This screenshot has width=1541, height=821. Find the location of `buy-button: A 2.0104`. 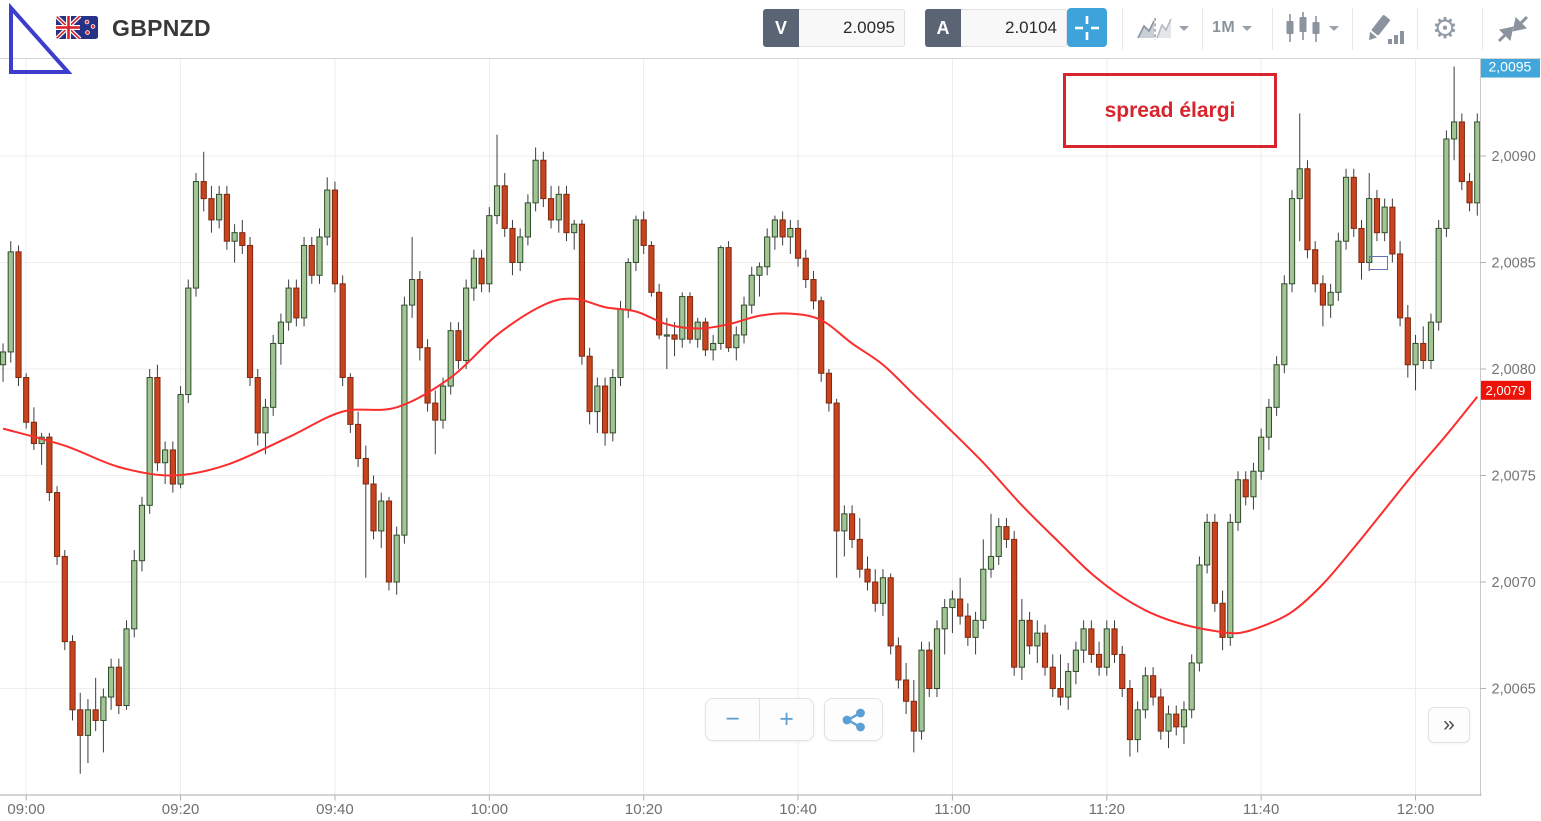

buy-button: A 2.0104 is located at coordinates (996, 28).